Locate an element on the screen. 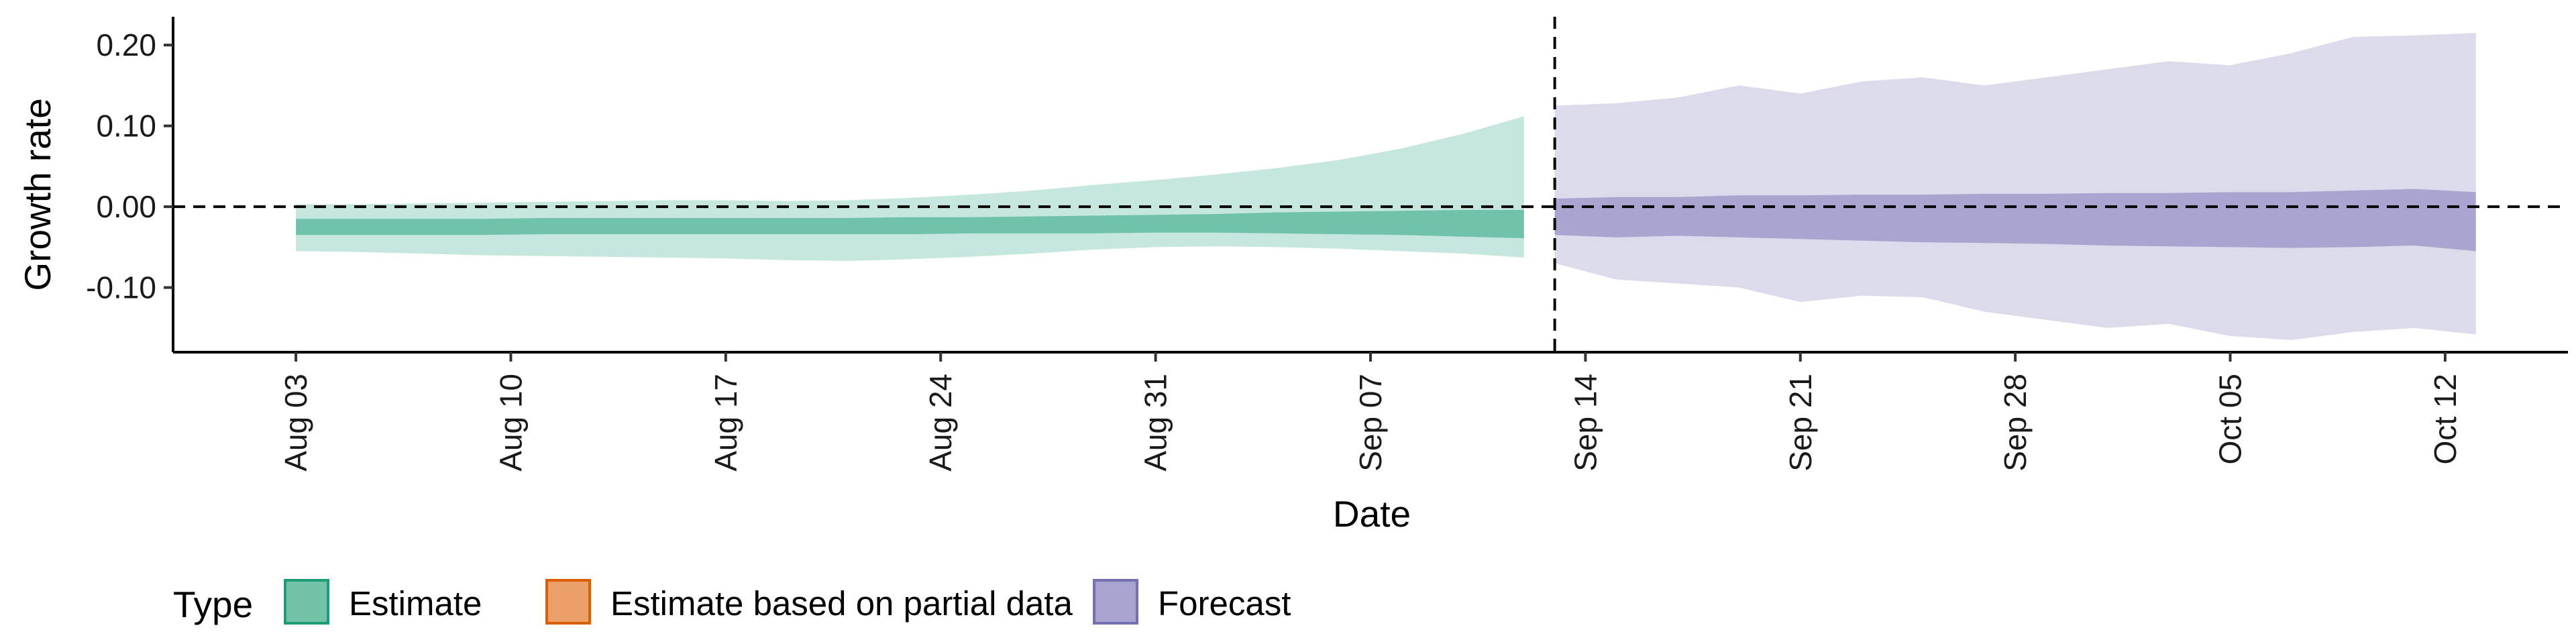 Image resolution: width=2576 pixels, height=644 pixels. legend-swatch-estimate-based-on-partial-data is located at coordinates (568, 602).